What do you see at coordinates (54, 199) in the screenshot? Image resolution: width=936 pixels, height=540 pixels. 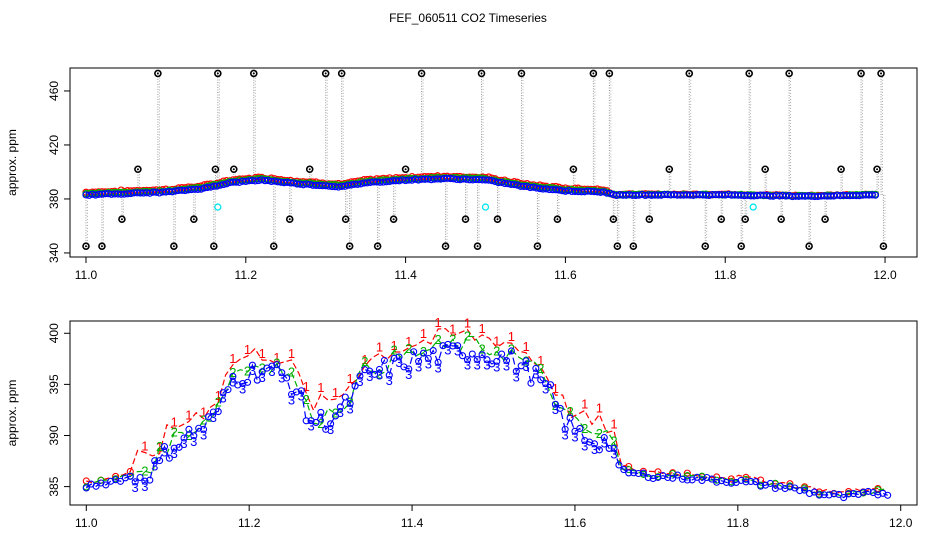 I see `y-tick-label: 380` at bounding box center [54, 199].